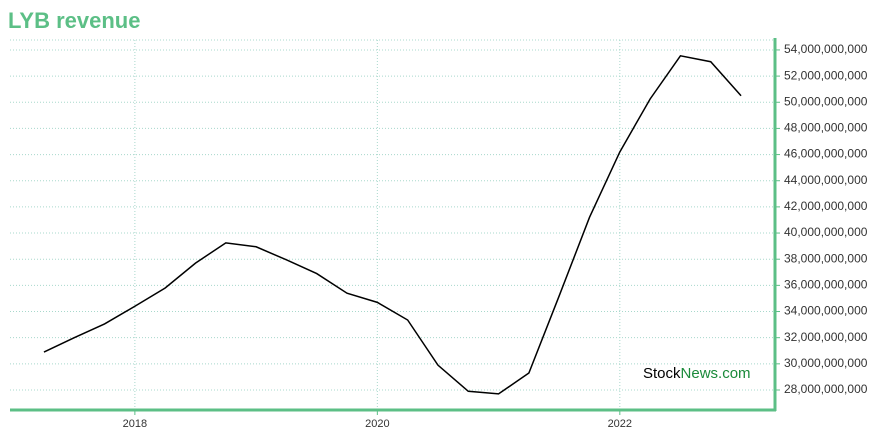 The width and height of the screenshot is (880, 440). What do you see at coordinates (135, 424) in the screenshot?
I see `x-tick-label: 2018` at bounding box center [135, 424].